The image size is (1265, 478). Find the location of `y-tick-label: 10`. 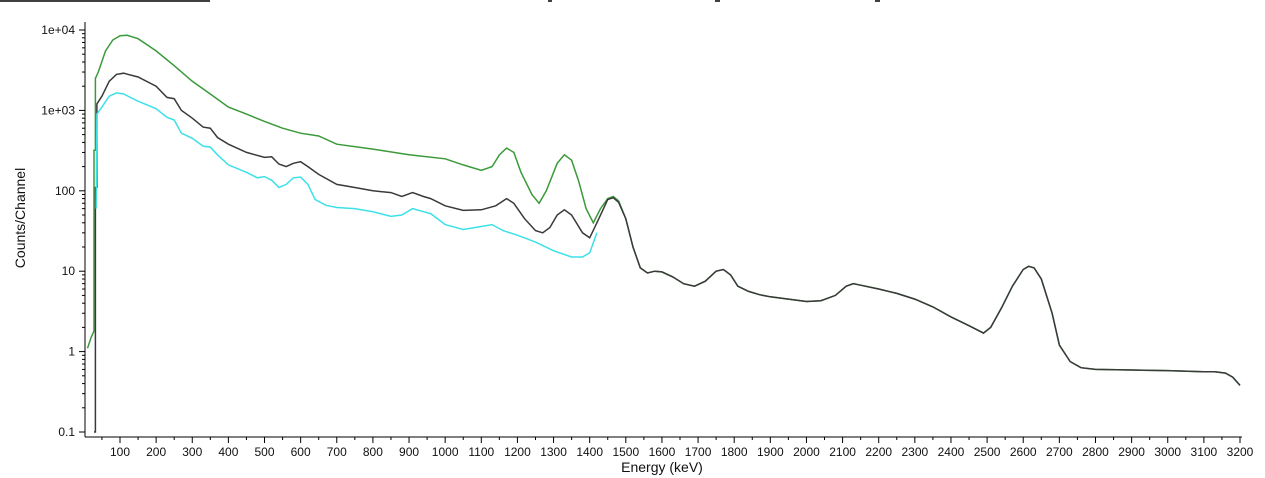

y-tick-label: 10 is located at coordinates (69, 271).